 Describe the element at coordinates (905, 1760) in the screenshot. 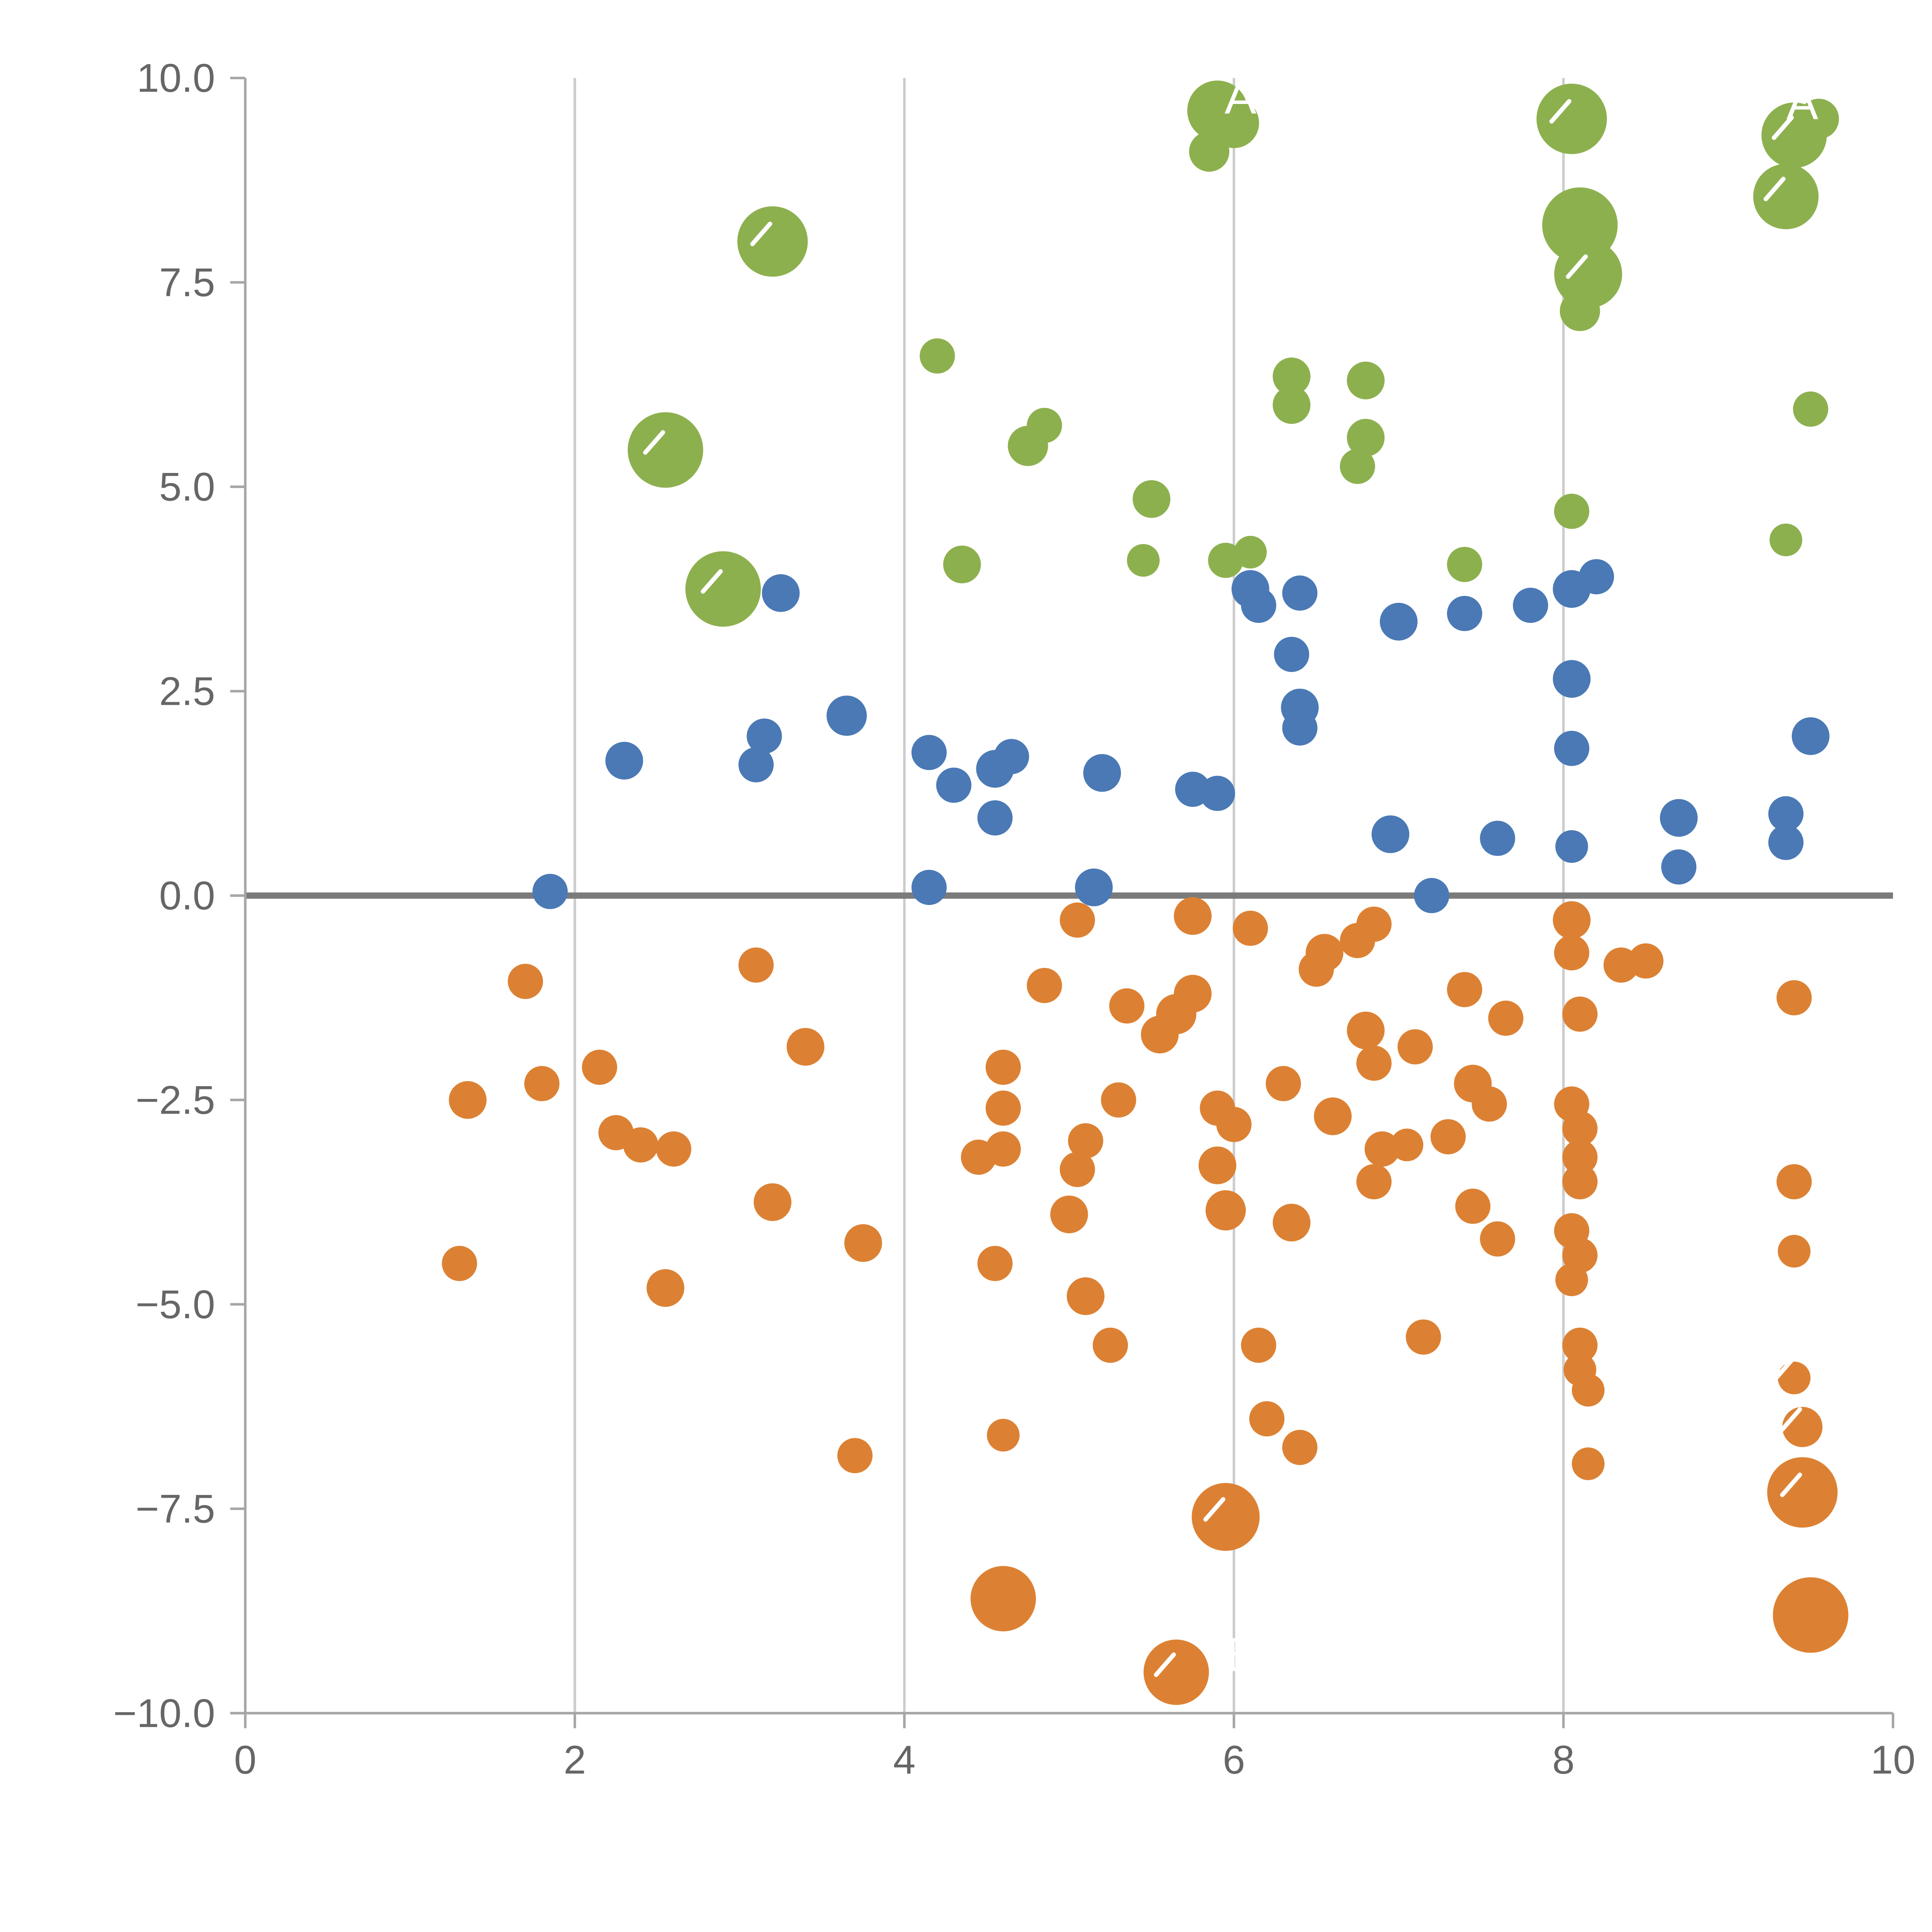

I see `x-tick-label: 4` at that location.